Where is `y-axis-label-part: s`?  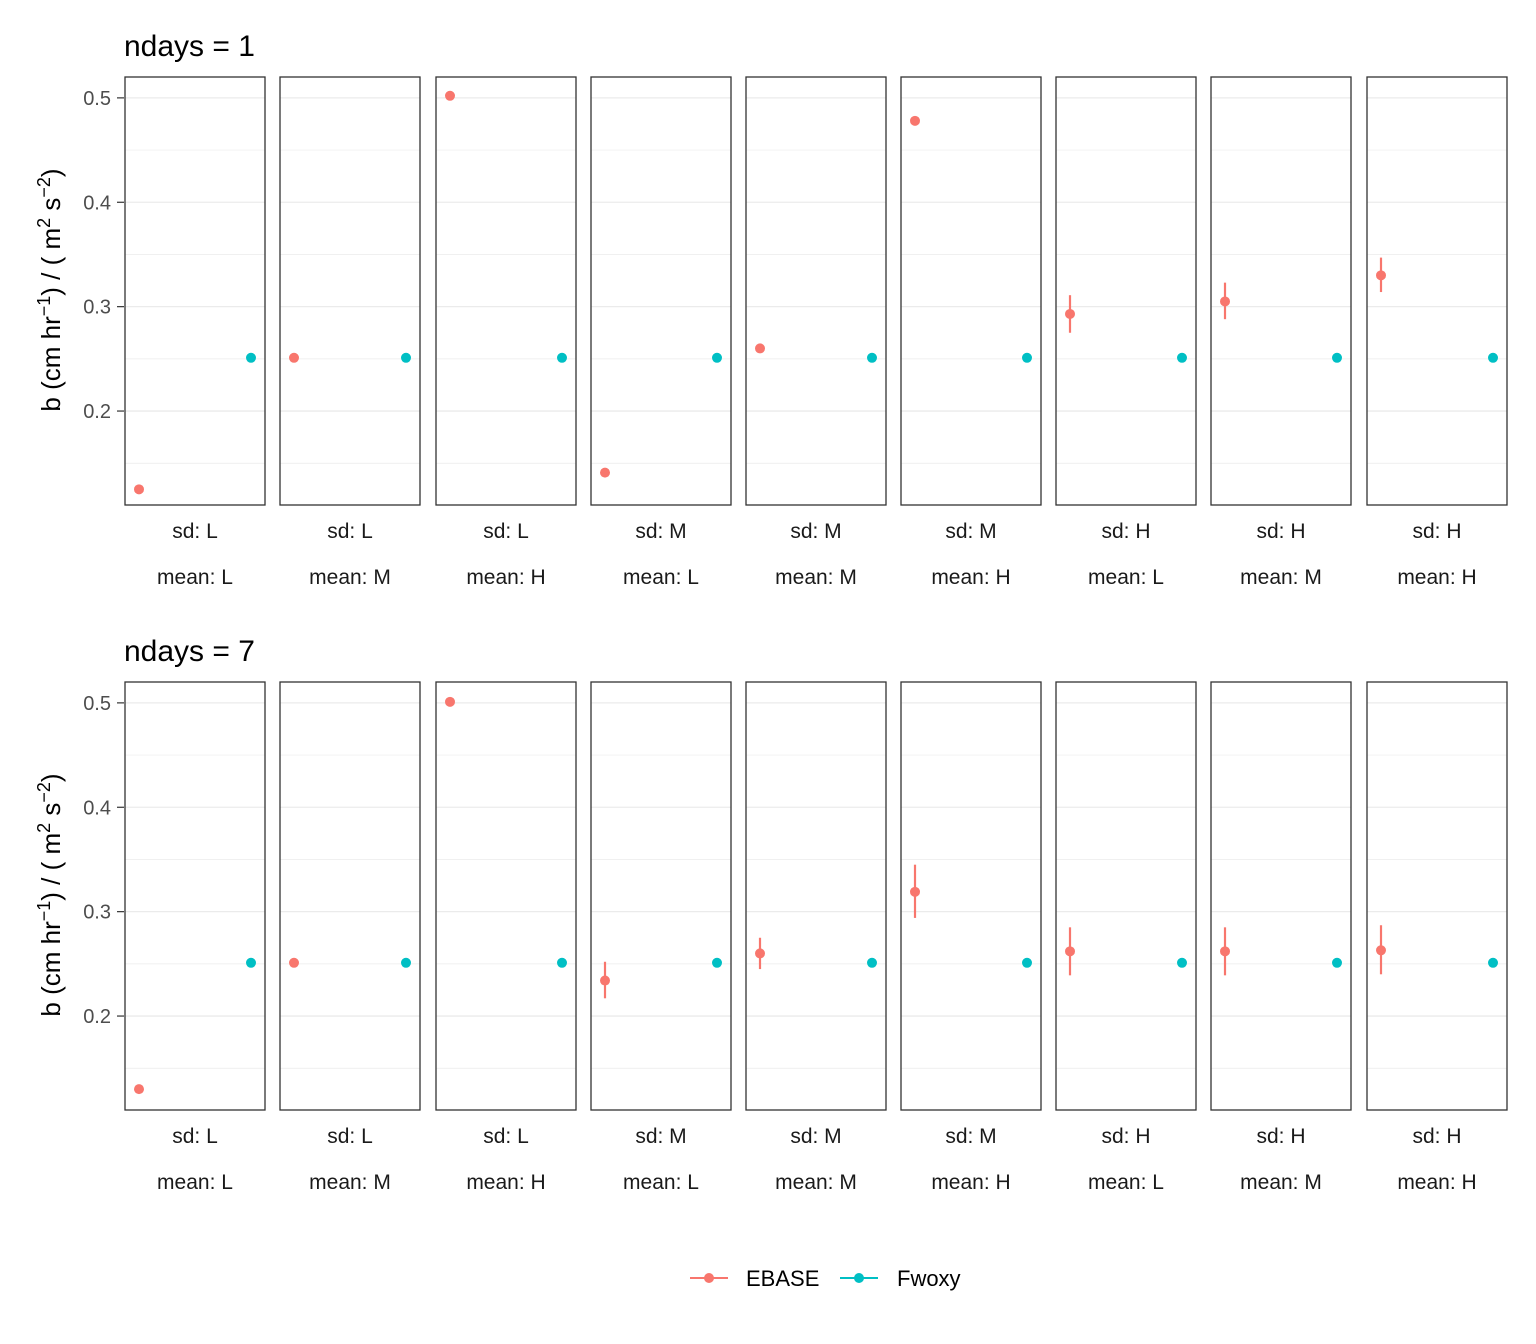
y-axis-label-part: s is located at coordinates (51, 208).